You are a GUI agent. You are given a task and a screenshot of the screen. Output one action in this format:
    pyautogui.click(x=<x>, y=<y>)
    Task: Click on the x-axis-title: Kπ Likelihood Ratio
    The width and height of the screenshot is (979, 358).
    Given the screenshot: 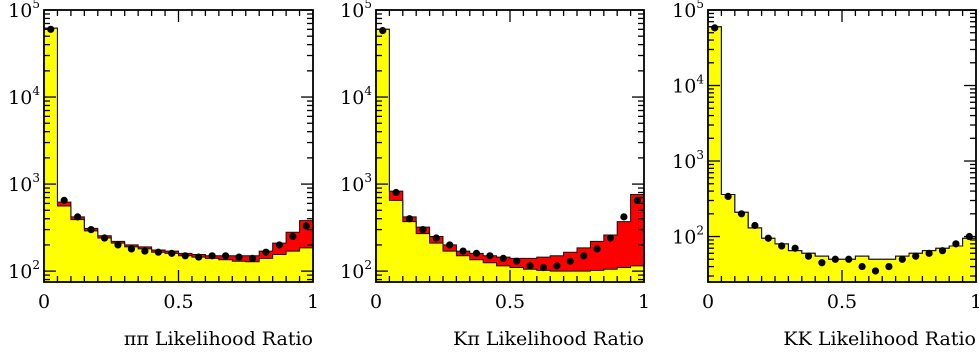 What is the action you would take?
    pyautogui.click(x=548, y=339)
    